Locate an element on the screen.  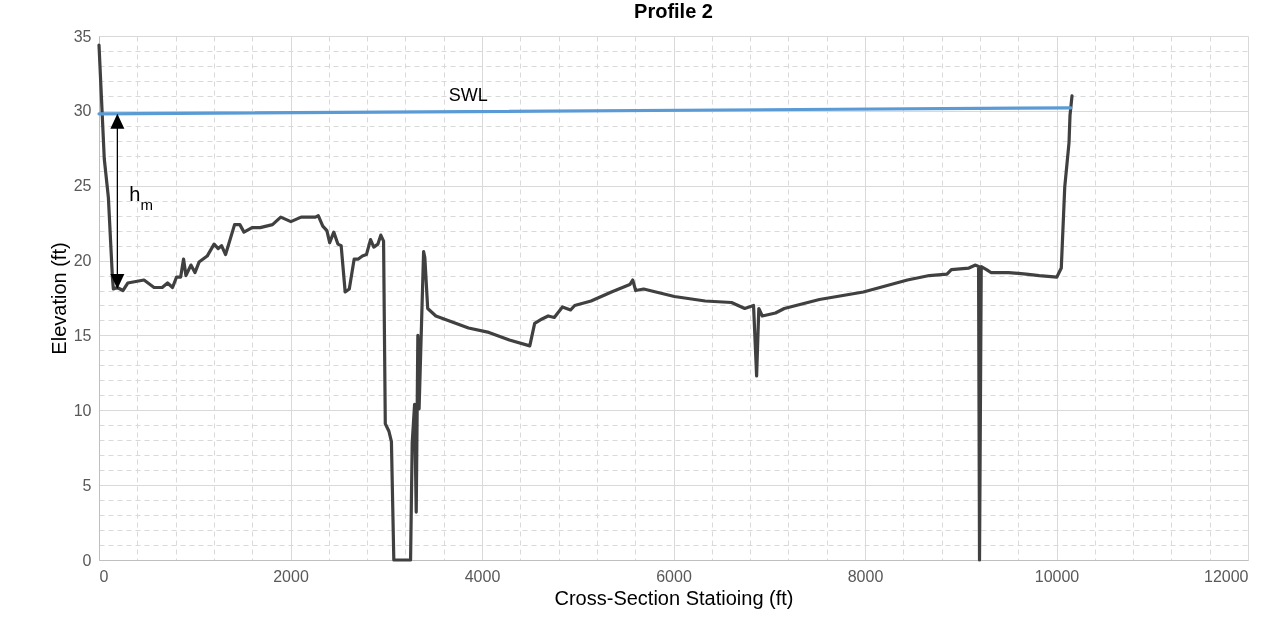
x-axis-title: Cross-Section Statioing (ft) is located at coordinates (674, 597).